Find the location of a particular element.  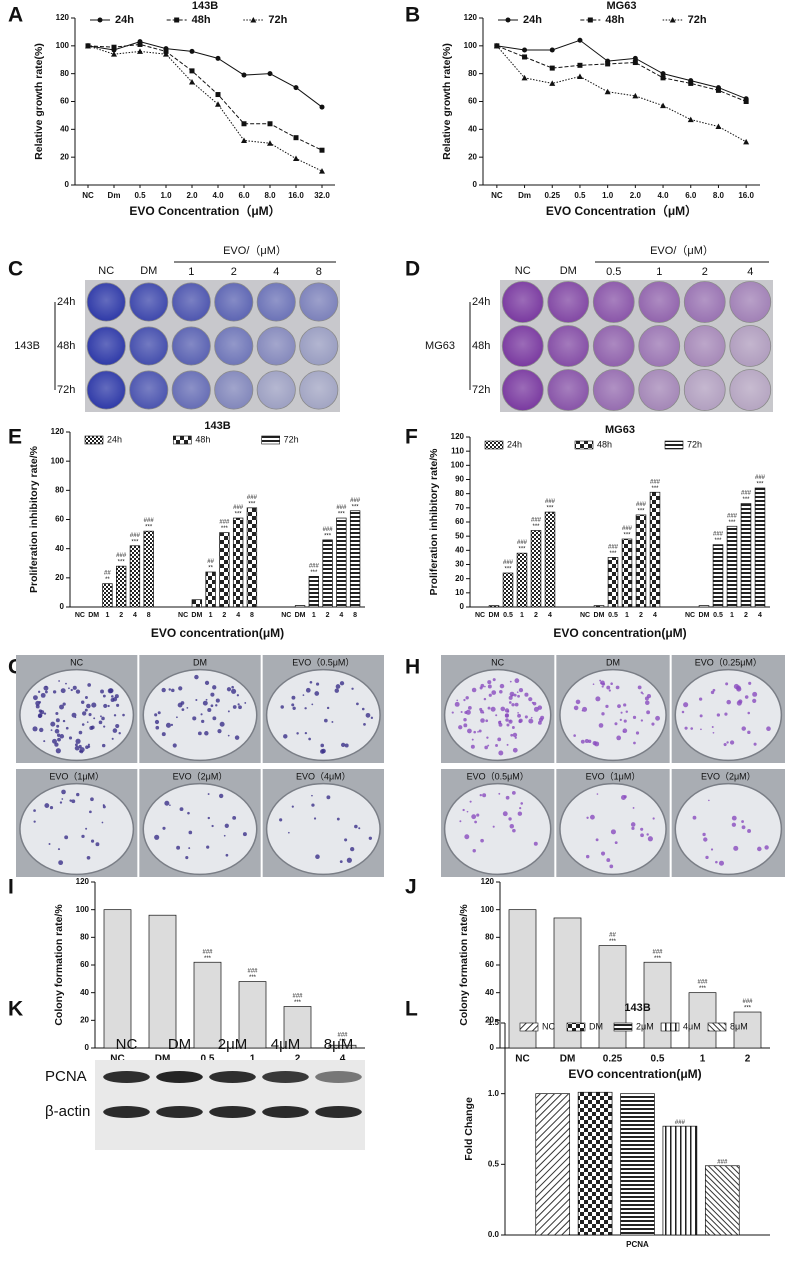

series-line is located at coordinates (621, 73).